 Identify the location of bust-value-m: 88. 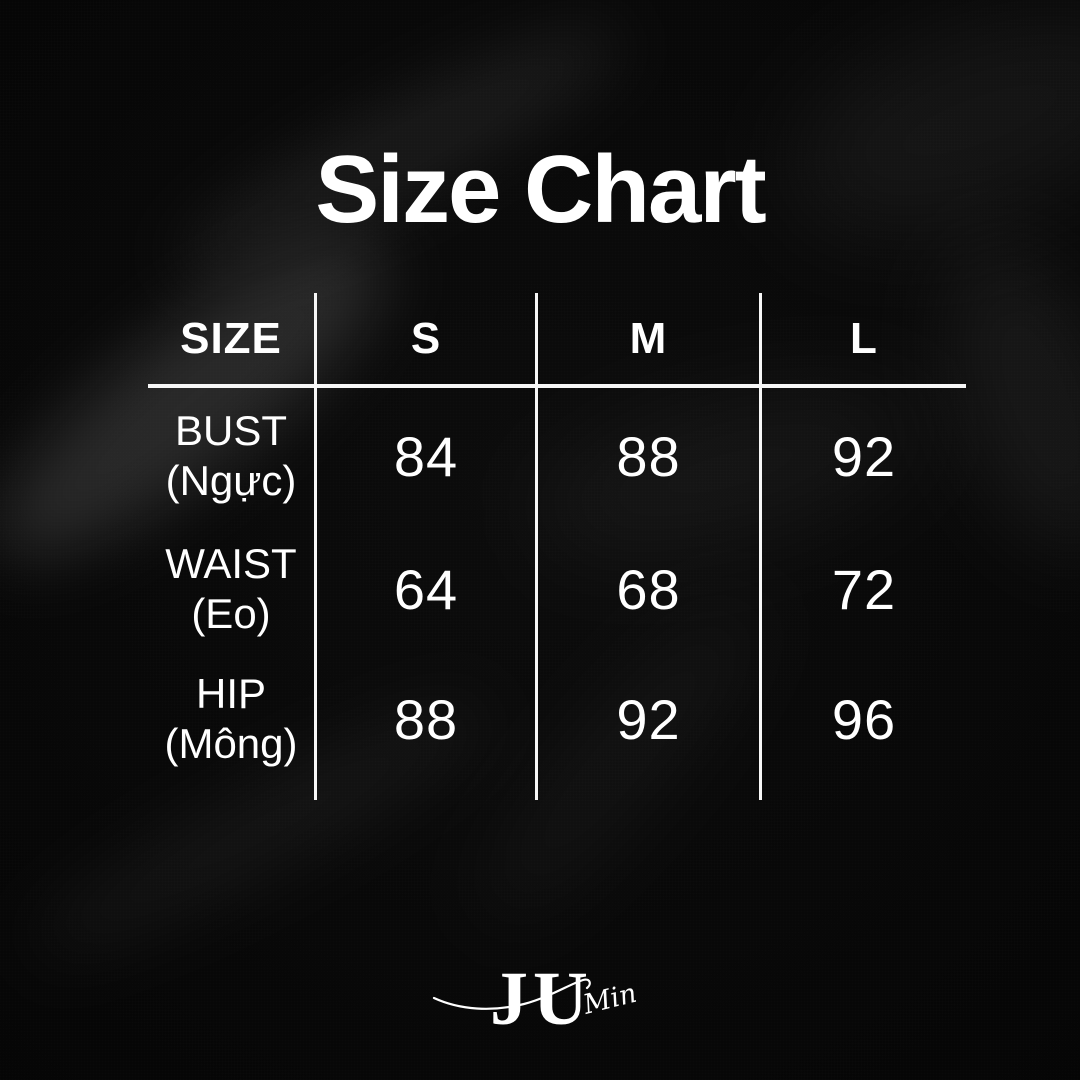
(650, 456).